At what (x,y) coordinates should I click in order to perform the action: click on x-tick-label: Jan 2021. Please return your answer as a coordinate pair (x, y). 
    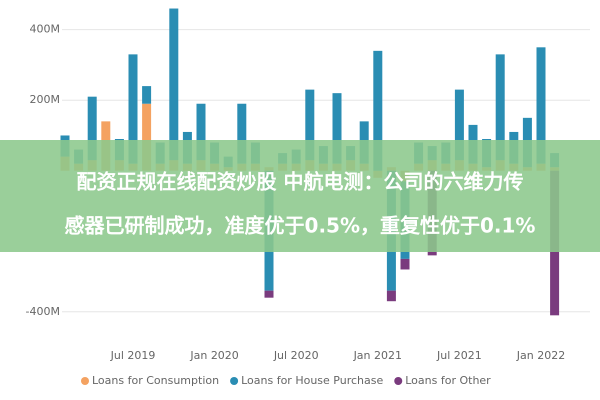
    Looking at the image, I should click on (377, 355).